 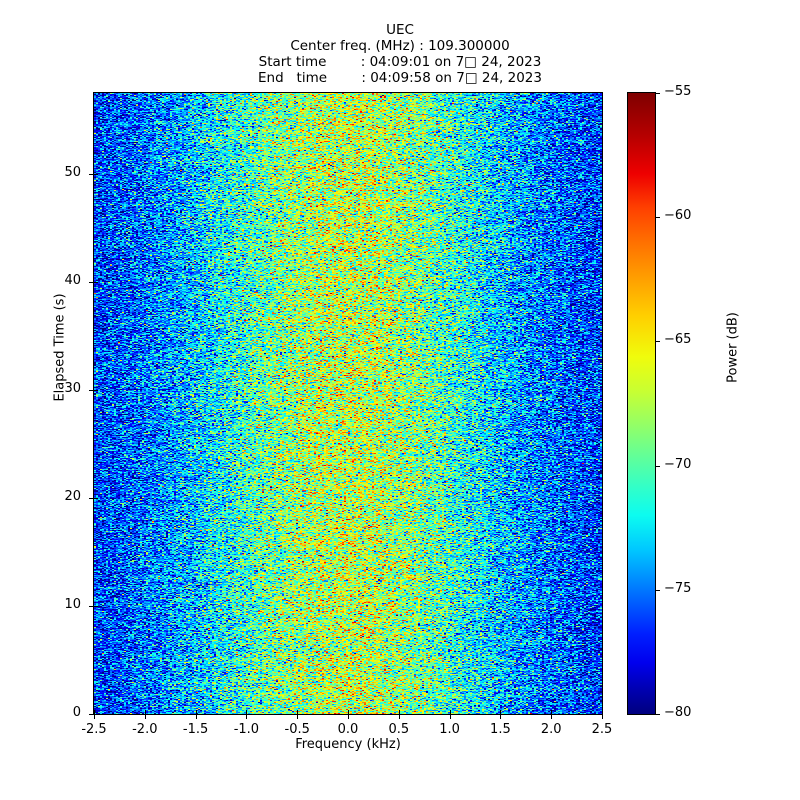 I want to click on y-tick-label: 20, so click(x=72, y=496).